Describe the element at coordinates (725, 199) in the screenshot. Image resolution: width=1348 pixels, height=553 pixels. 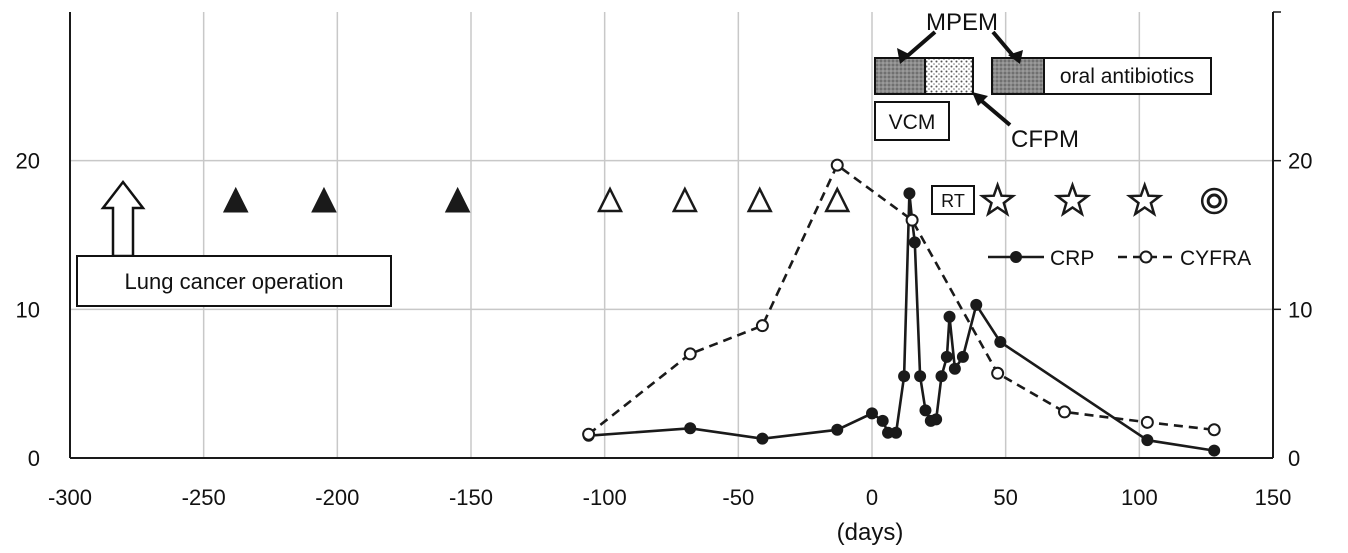
I see `event-marker-layer` at that location.